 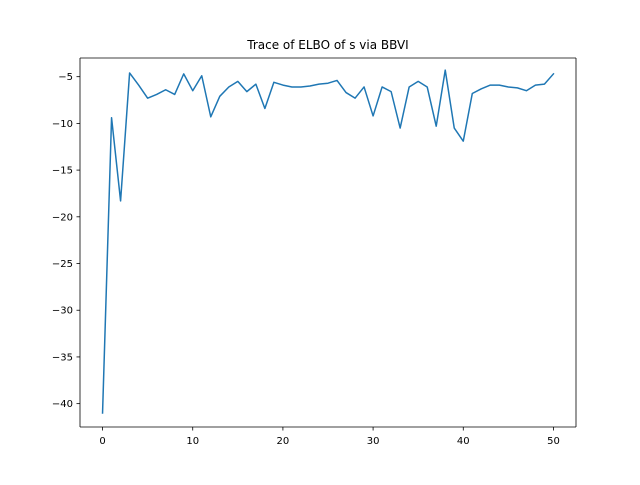 I want to click on y-tick-label: −30, so click(x=62, y=311).